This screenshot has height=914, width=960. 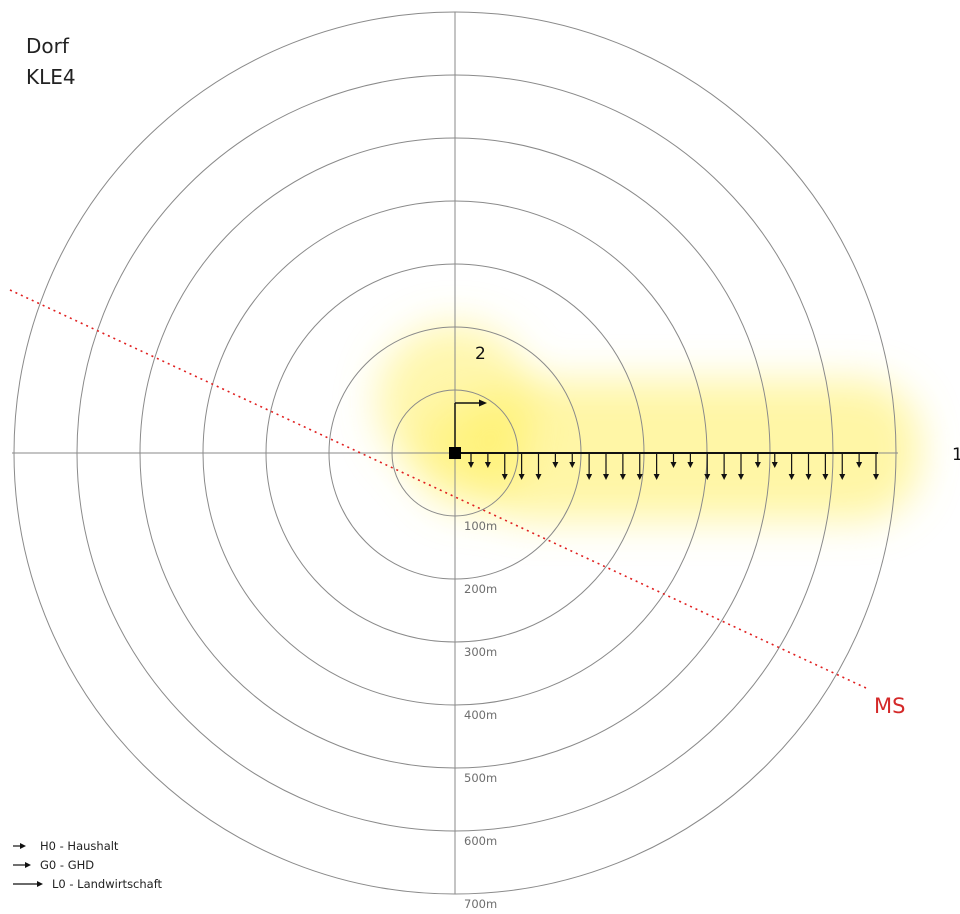 I want to click on title-line-1: Dorf, so click(x=47, y=46).